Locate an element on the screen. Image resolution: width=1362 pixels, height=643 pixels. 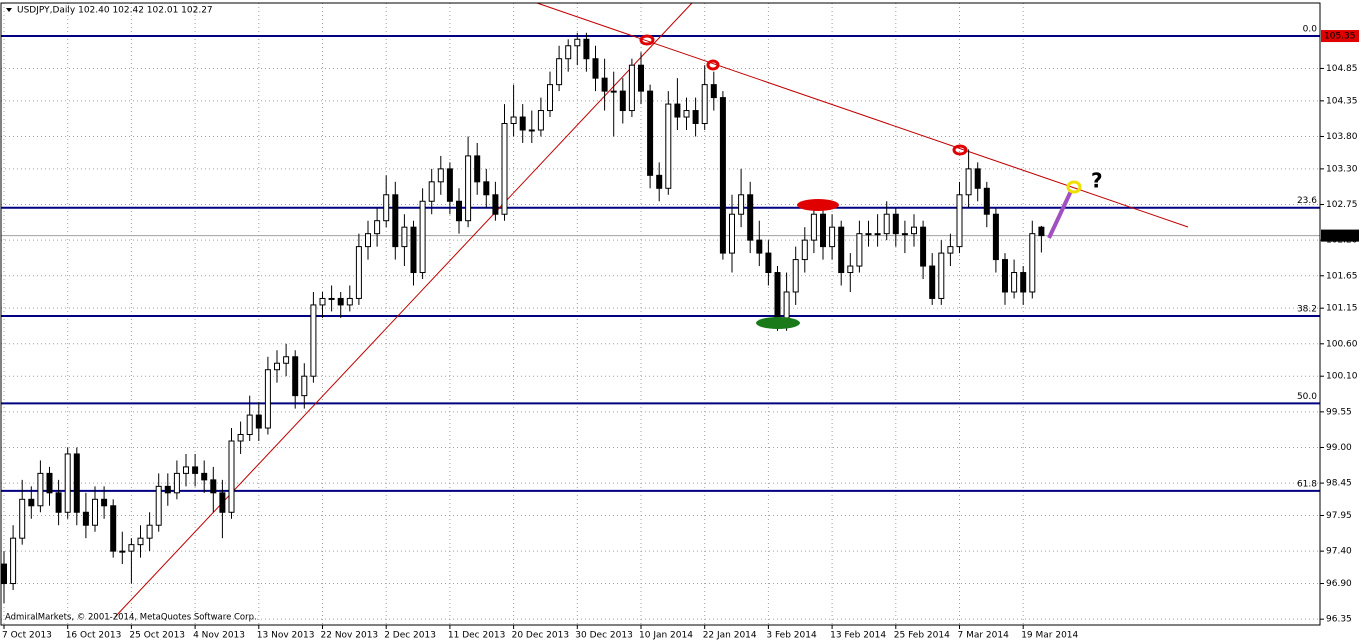
y-tick-label: 104.85 is located at coordinates (1342, 69).